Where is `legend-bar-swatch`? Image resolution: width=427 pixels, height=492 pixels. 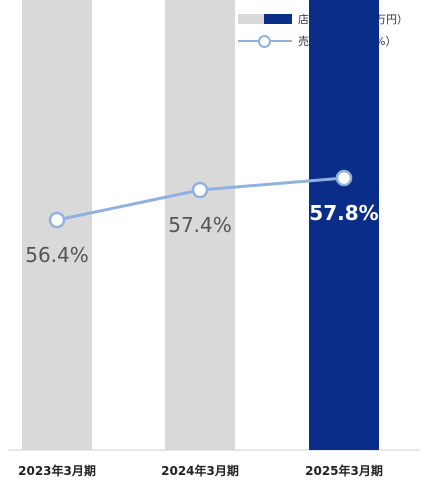
legend-bar-swatch is located at coordinates (265, 19).